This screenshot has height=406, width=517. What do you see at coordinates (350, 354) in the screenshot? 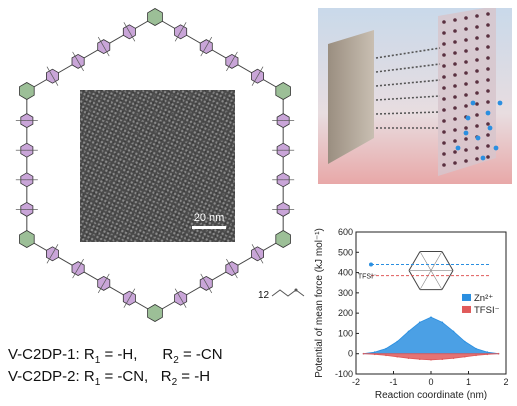
I see `y-tick-label: 0` at bounding box center [350, 354].